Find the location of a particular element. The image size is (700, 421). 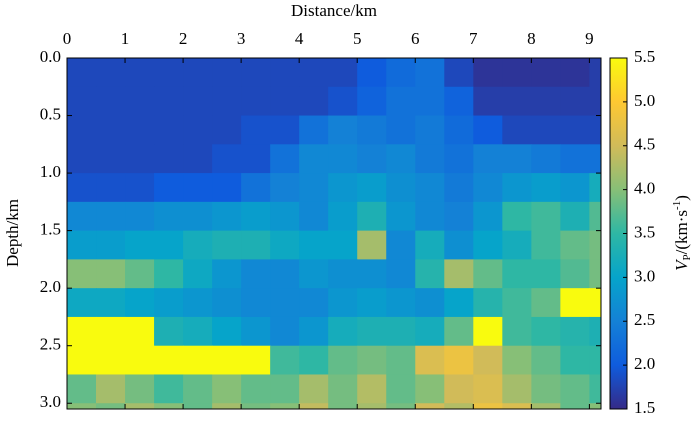

x-tick-label: 4 is located at coordinates (299, 38).